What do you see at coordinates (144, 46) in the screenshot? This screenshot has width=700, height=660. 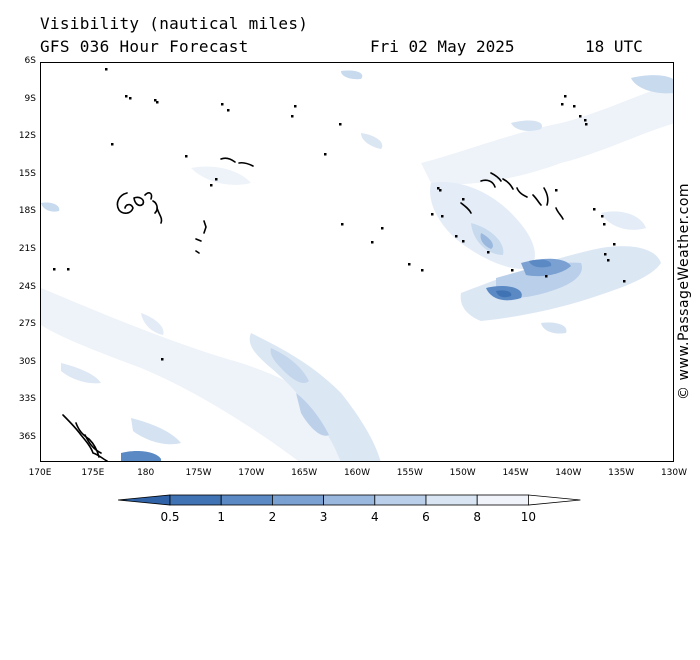 I see `forecast-subtitle: GFS 036 Hour Forecast` at bounding box center [144, 46].